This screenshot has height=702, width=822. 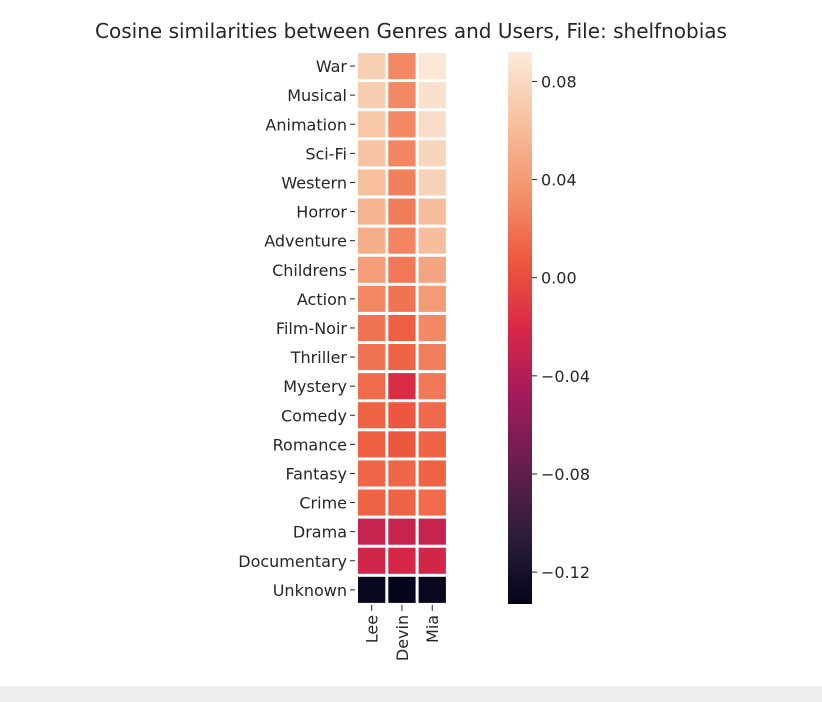 What do you see at coordinates (323, 503) in the screenshot?
I see `row-label: Crime` at bounding box center [323, 503].